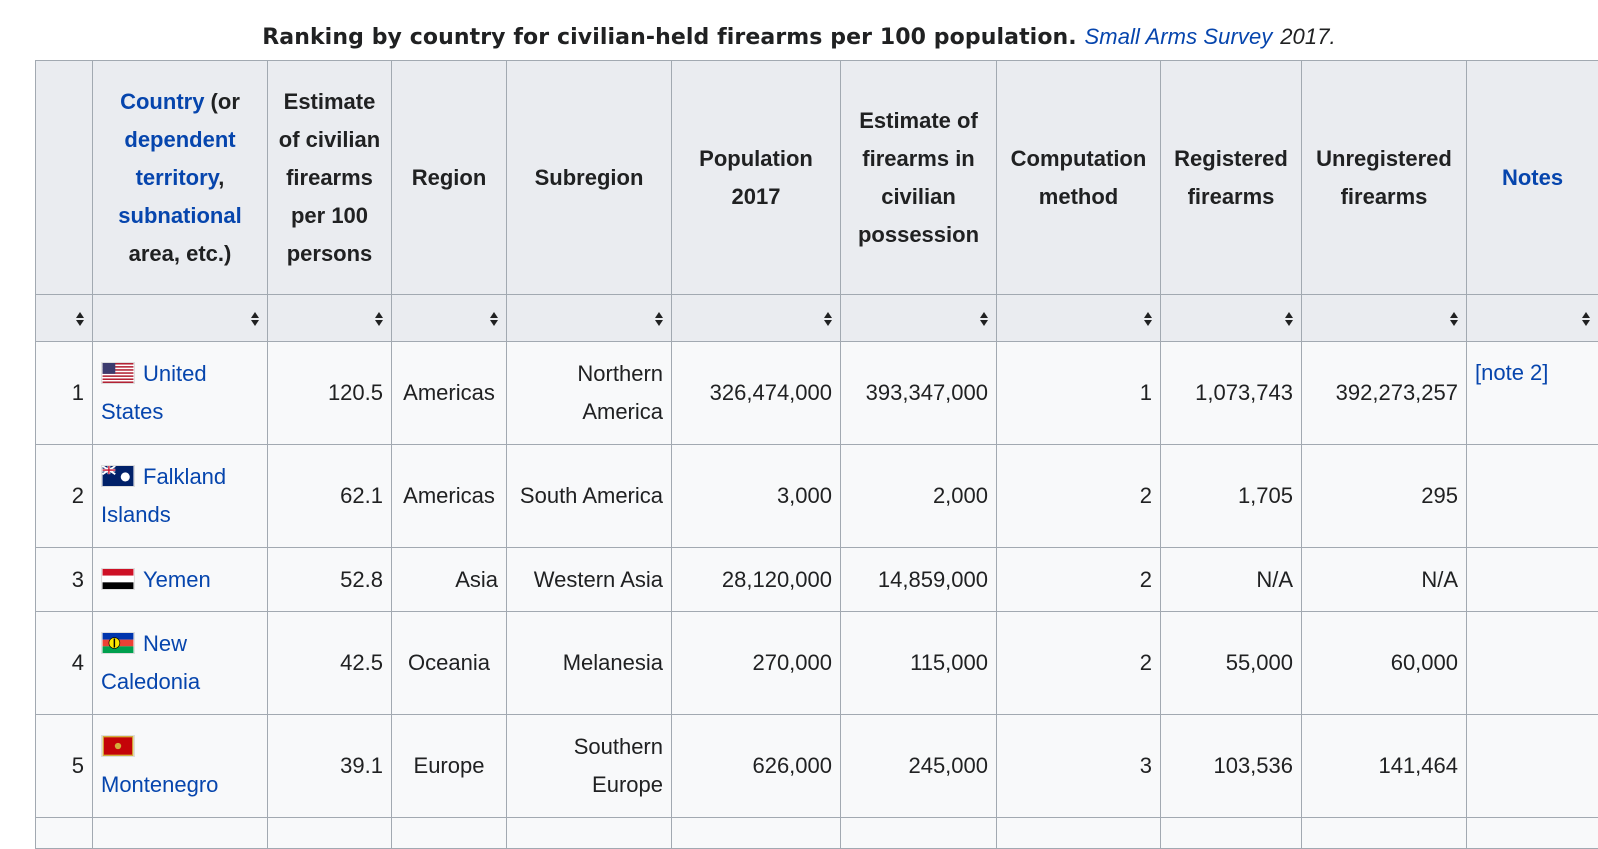  I want to click on registered-cell: 1,705, so click(1231, 496).